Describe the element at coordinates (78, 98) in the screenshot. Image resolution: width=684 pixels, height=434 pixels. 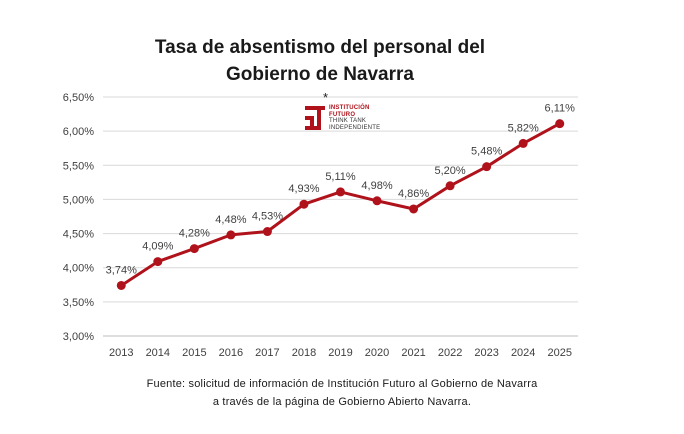
I see `y-tick-label: 6,50%` at that location.